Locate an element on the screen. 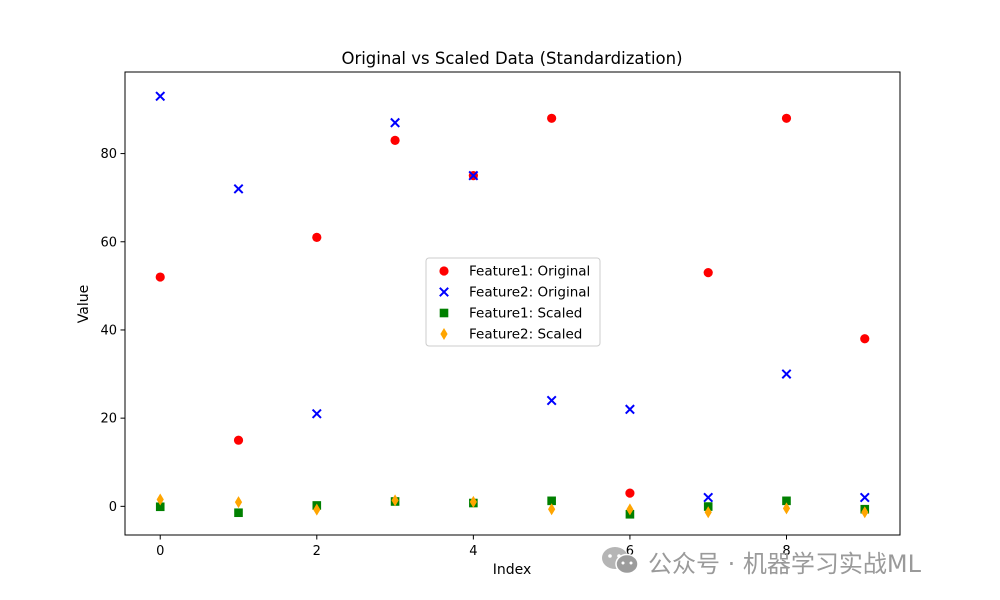 The height and width of the screenshot is (600, 1000). y-tick-label: 20 is located at coordinates (108, 419).